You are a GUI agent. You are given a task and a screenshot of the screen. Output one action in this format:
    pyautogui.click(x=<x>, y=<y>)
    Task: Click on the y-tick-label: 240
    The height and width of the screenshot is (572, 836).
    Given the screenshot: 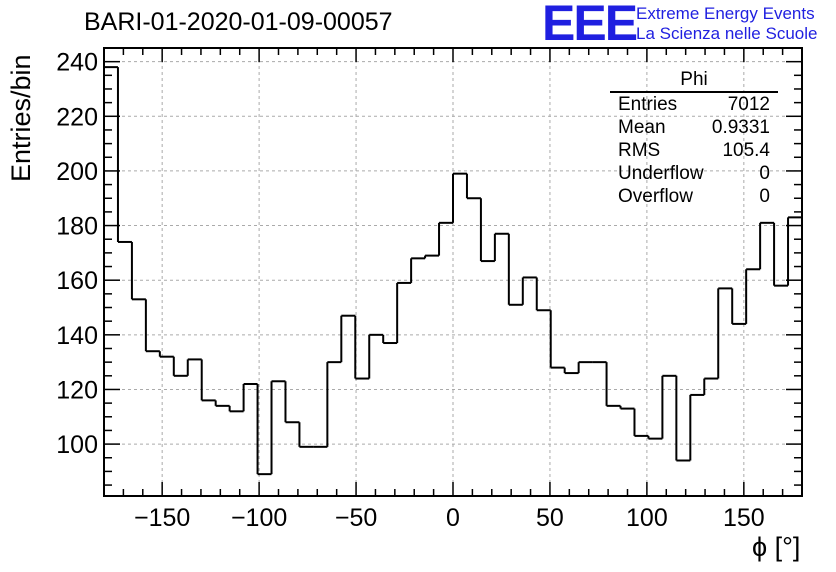 What is the action you would take?
    pyautogui.click(x=77, y=63)
    